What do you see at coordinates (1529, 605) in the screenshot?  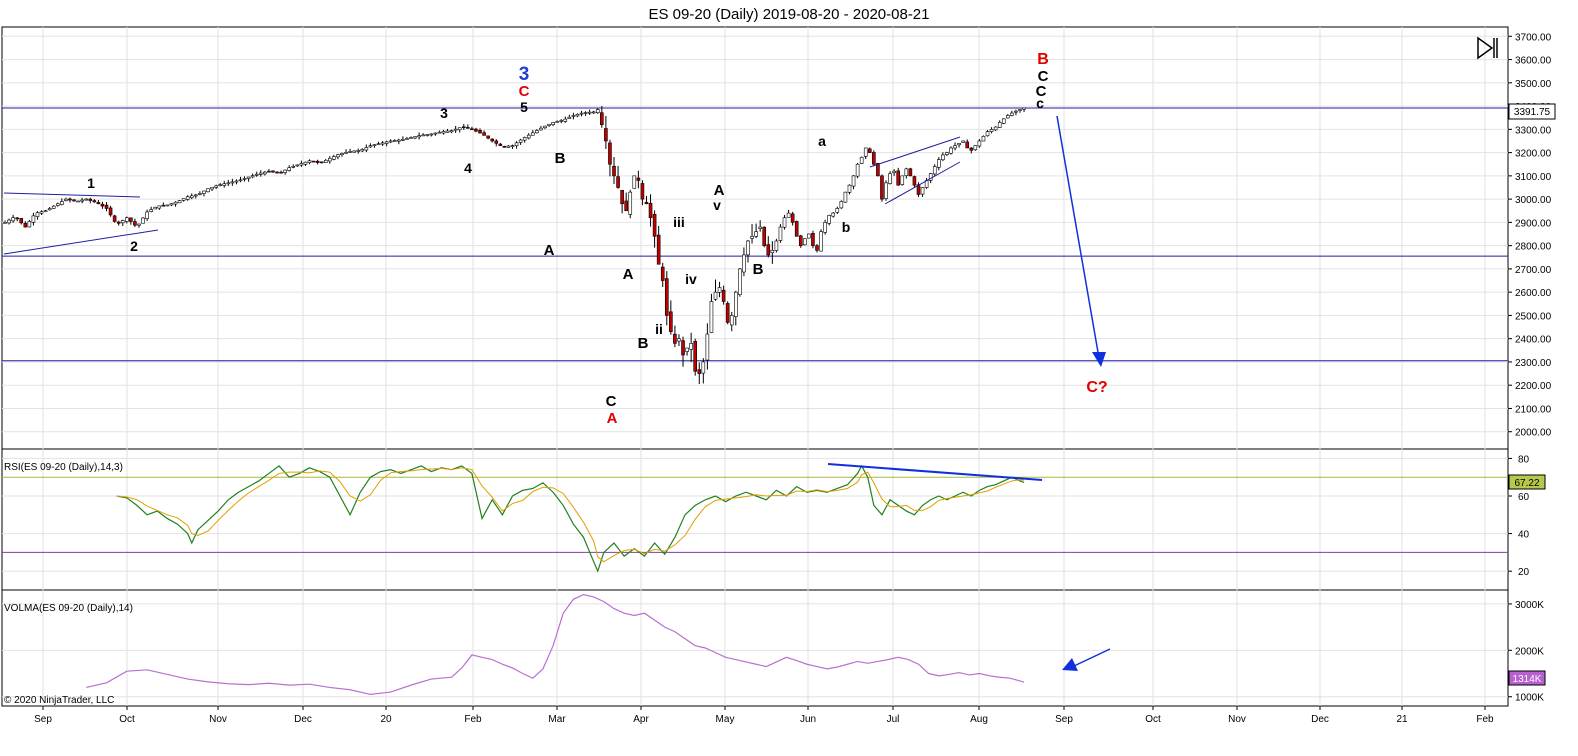 I see `vol-tick-label: 3000K` at bounding box center [1529, 605].